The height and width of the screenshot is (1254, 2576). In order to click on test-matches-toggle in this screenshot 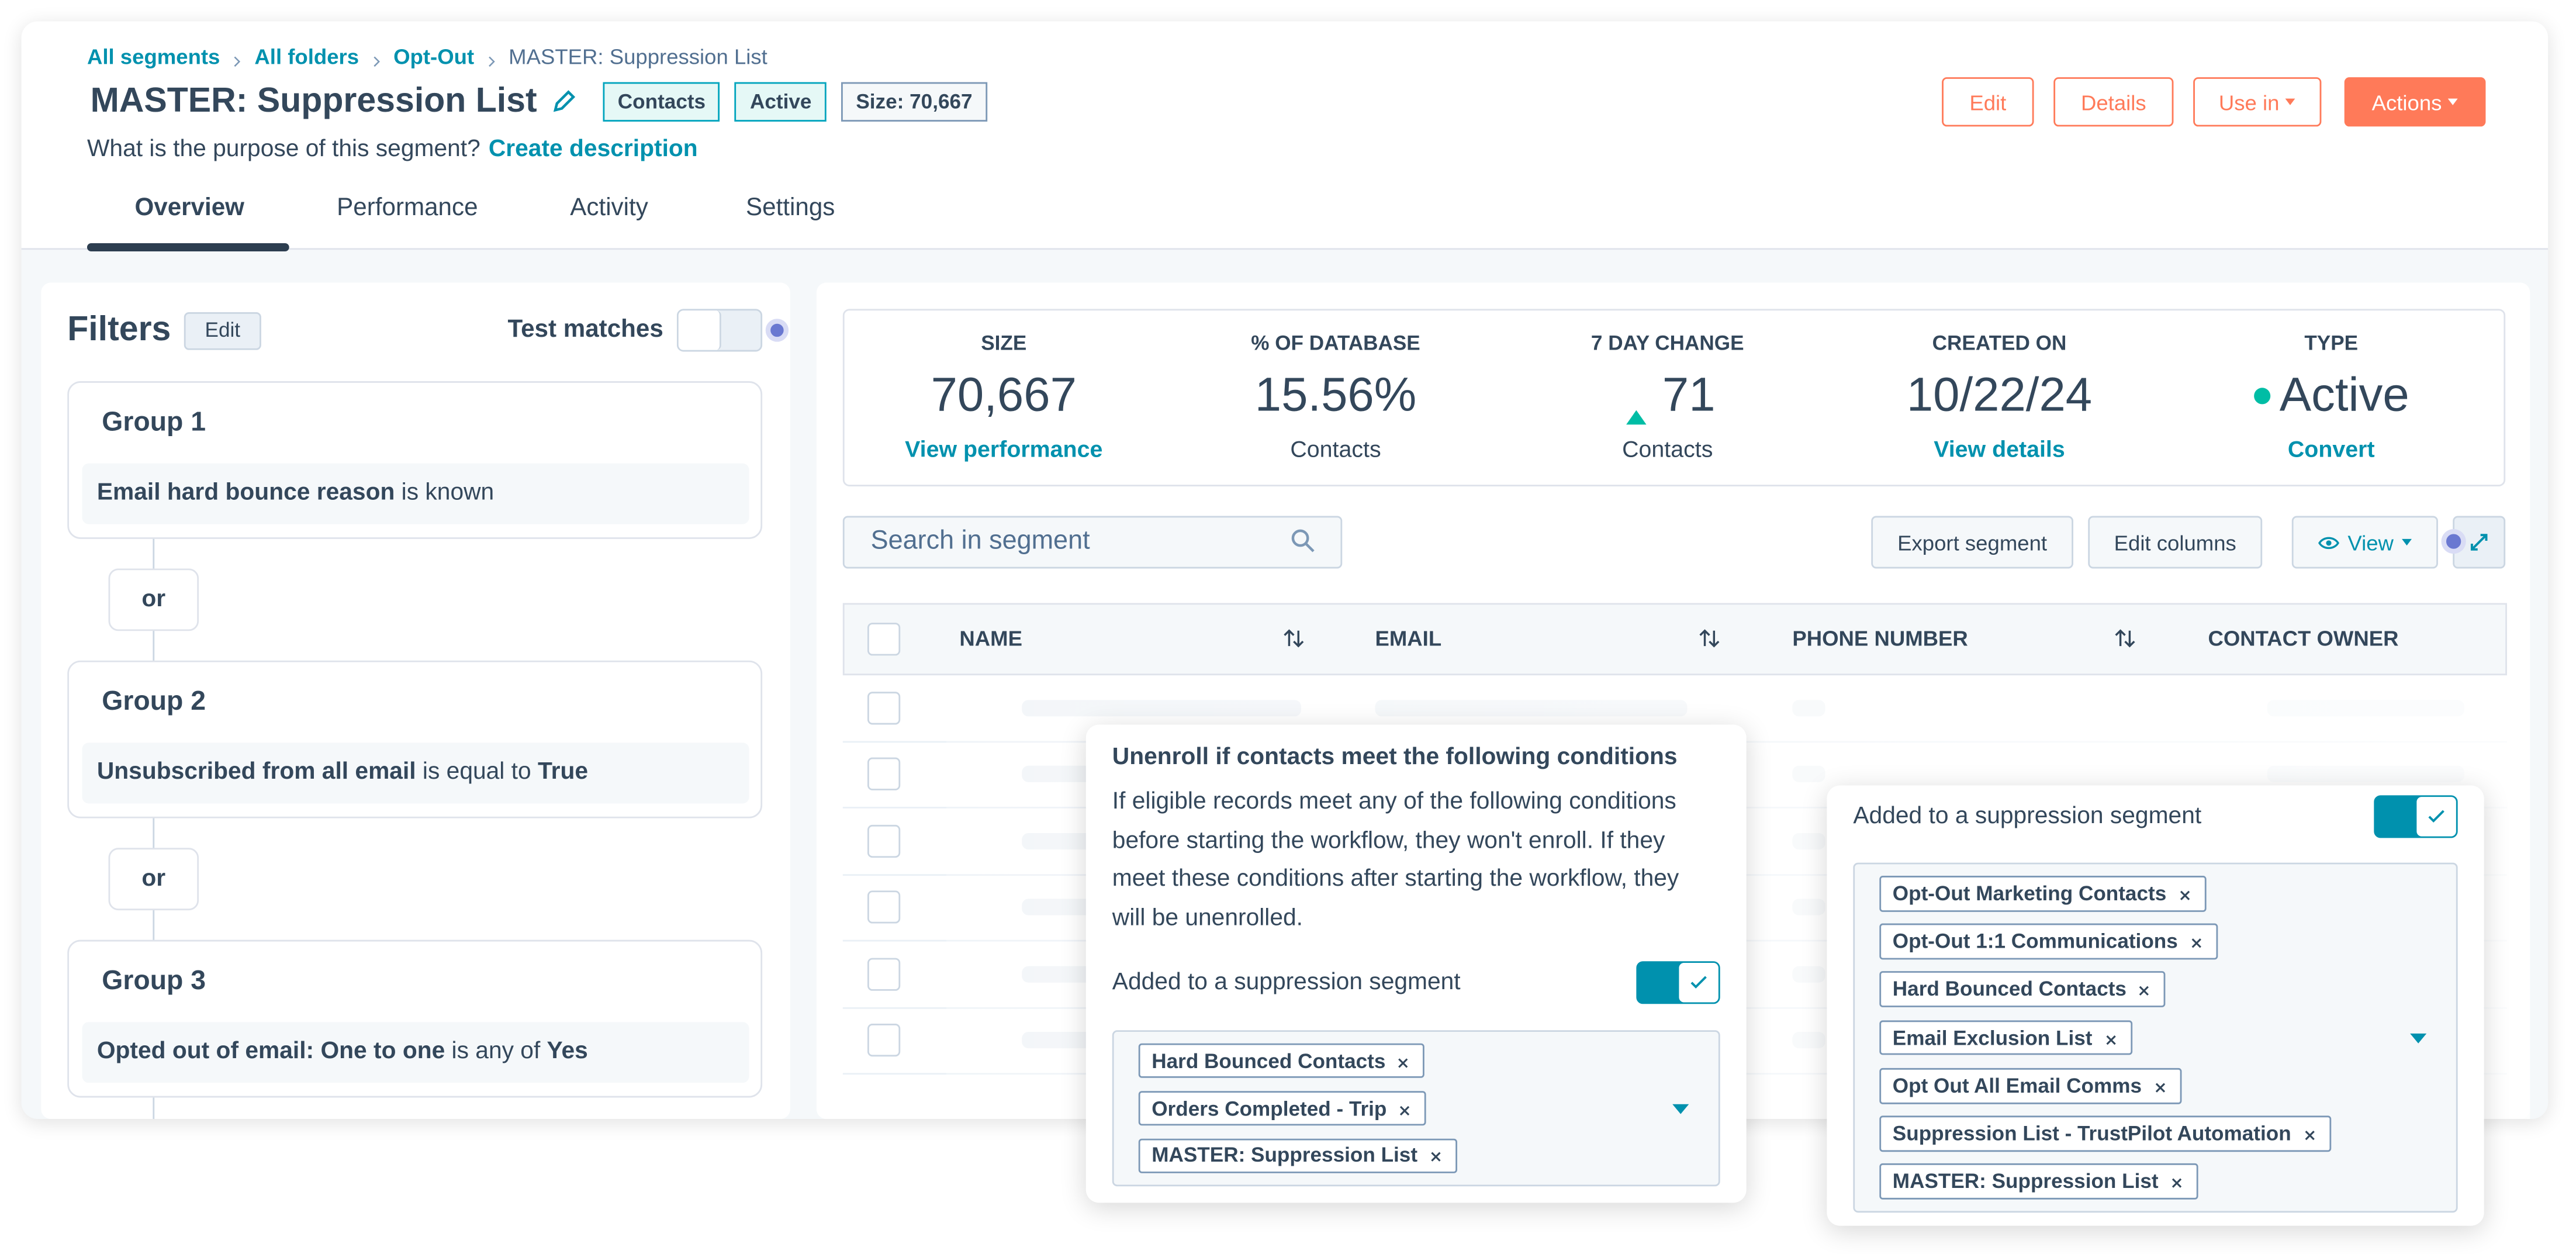, I will do `click(719, 330)`.